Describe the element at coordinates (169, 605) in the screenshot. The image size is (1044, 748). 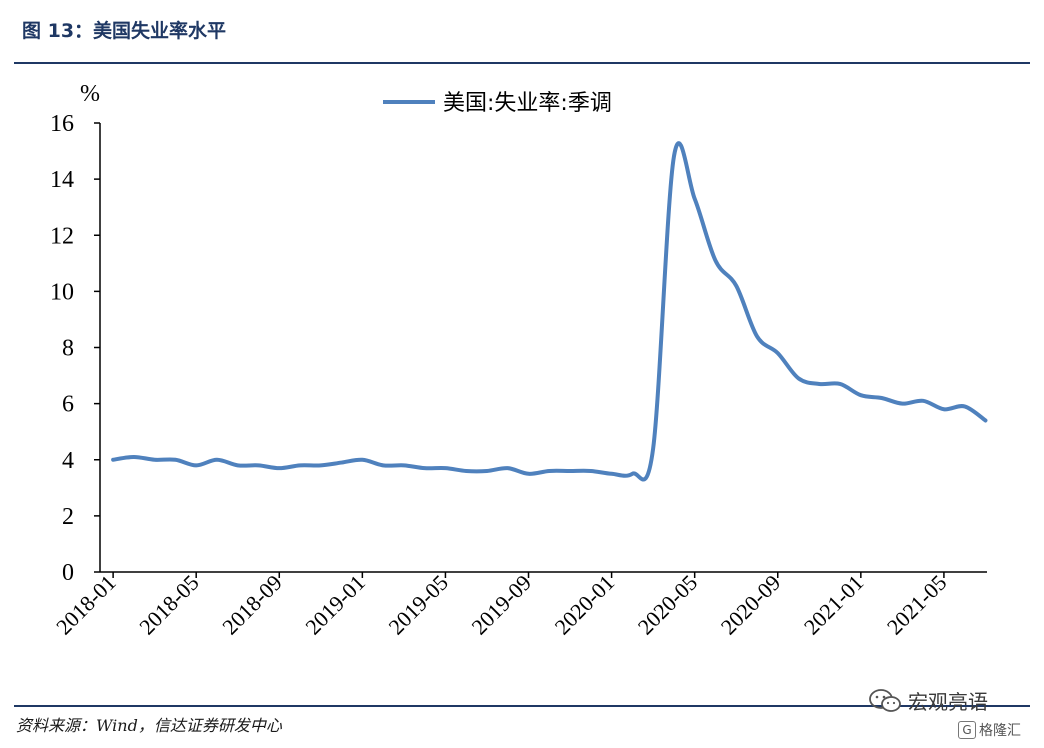
I see `x-tick-label: 2018-05` at that location.